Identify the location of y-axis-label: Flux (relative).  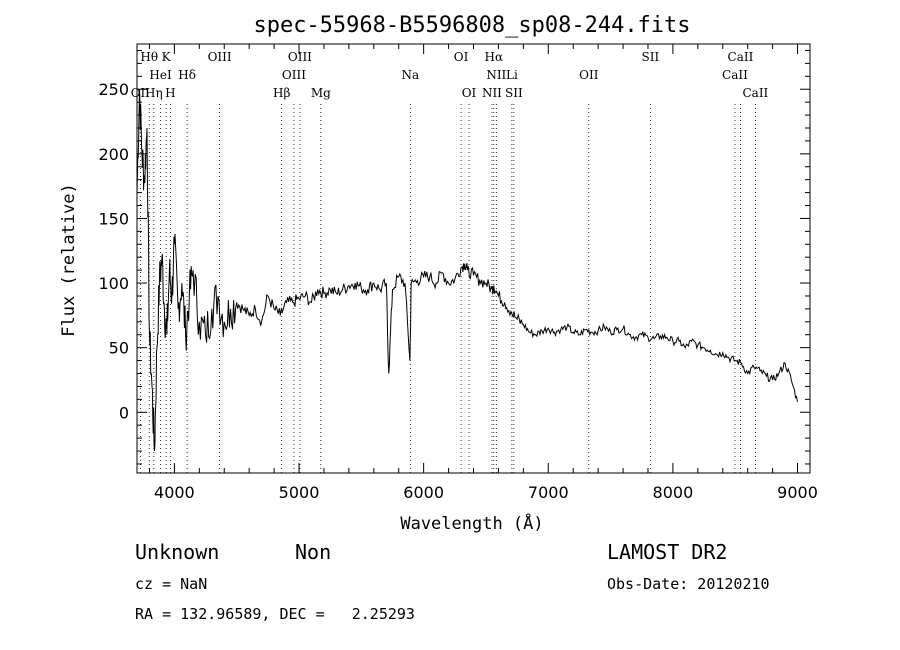
(69, 260).